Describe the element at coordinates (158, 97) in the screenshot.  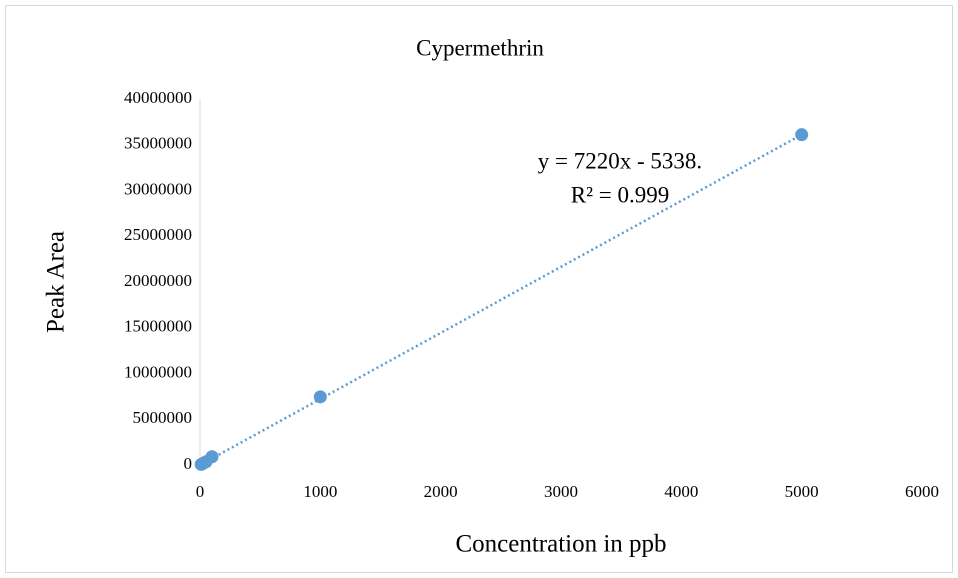
I see `y-tick-label: 40000000` at that location.